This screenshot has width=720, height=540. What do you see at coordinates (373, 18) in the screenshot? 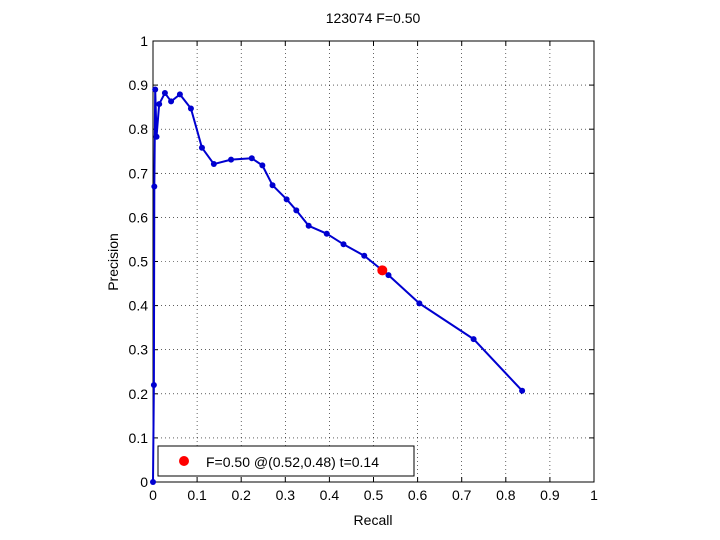
I see `chart-title: 123074 F=0.50` at bounding box center [373, 18].